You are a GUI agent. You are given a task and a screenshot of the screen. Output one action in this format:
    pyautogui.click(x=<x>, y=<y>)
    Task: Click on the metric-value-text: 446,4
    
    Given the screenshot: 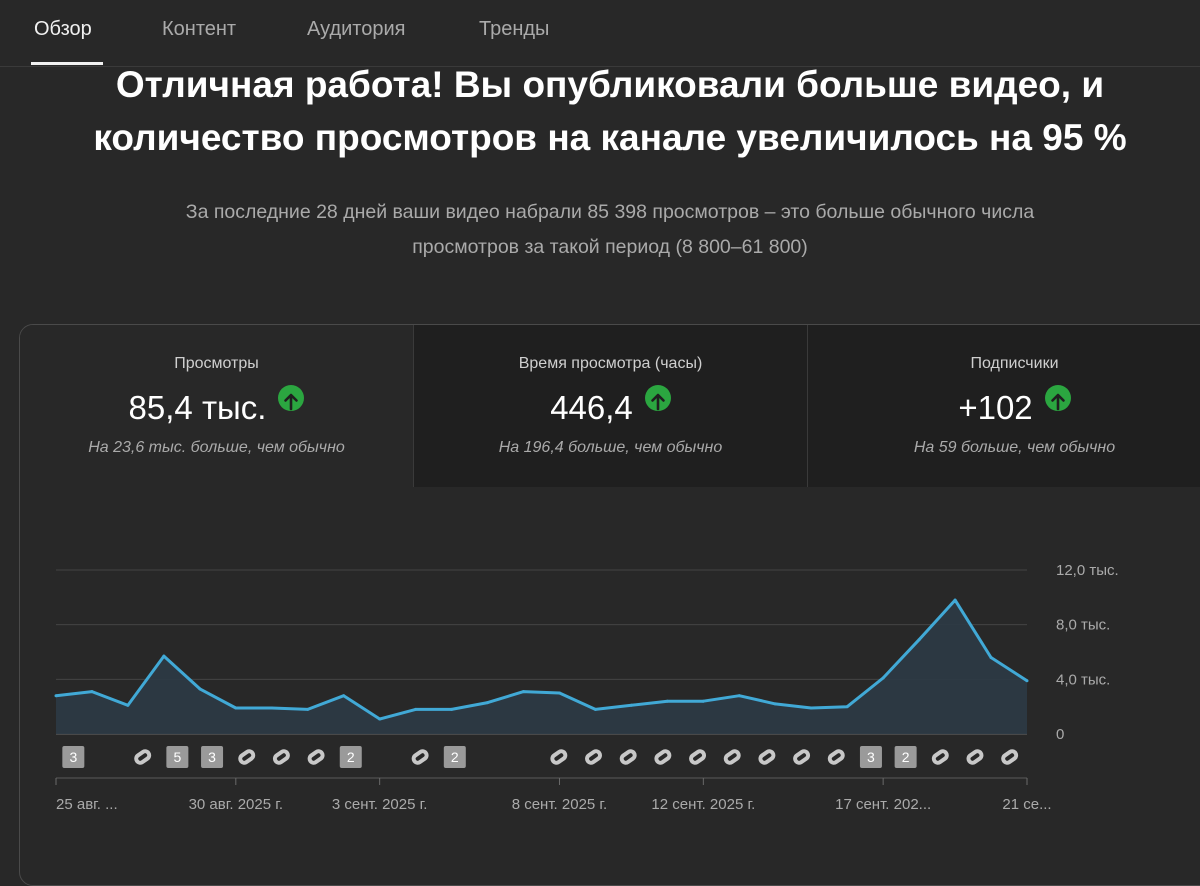 What is the action you would take?
    pyautogui.click(x=591, y=407)
    